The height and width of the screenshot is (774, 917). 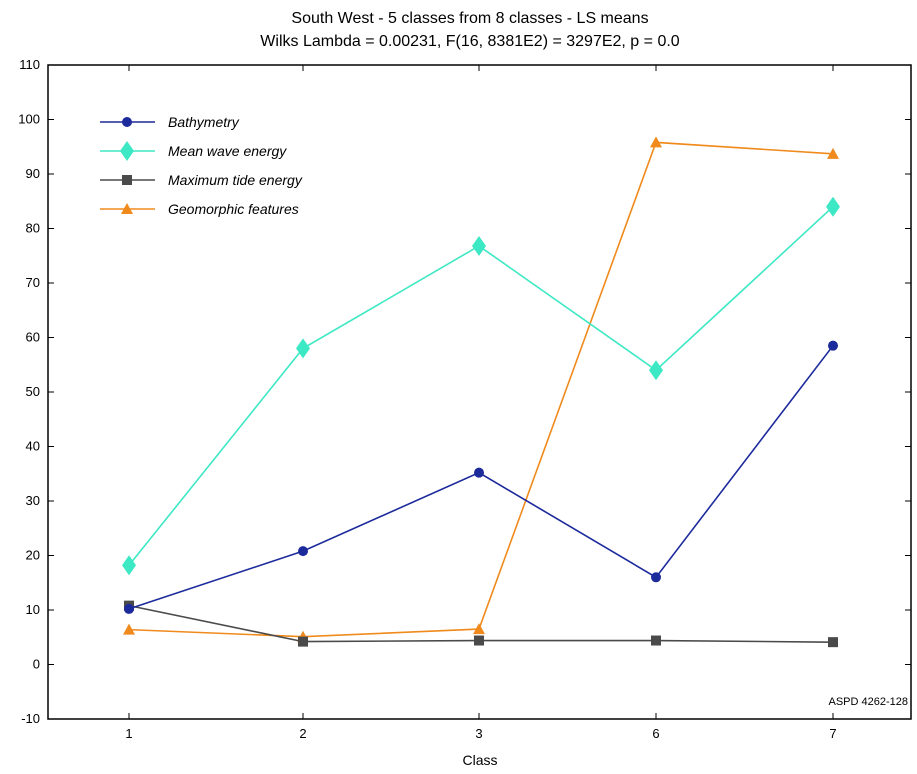 I want to click on y-tick-label: 60, so click(x=33, y=337).